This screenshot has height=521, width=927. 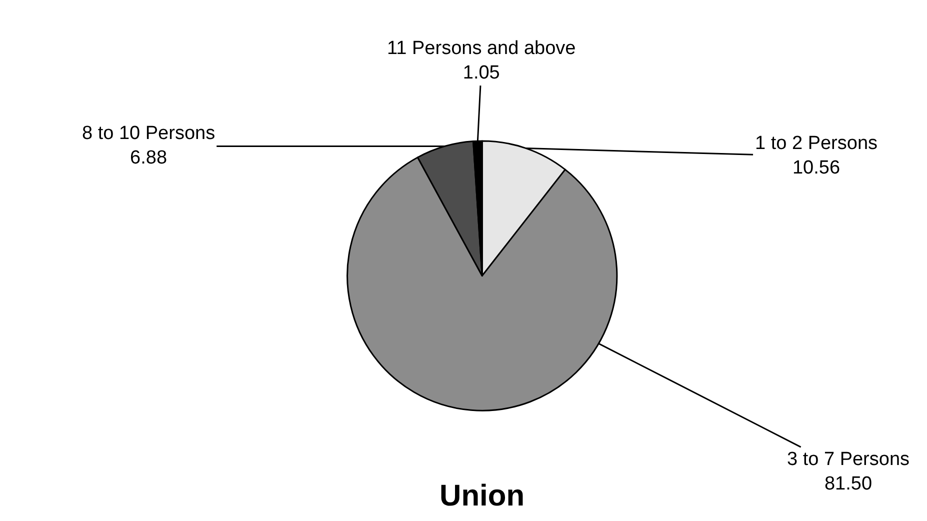 What do you see at coordinates (149, 133) in the screenshot?
I see `slice-label: 8 to 10 Persons` at bounding box center [149, 133].